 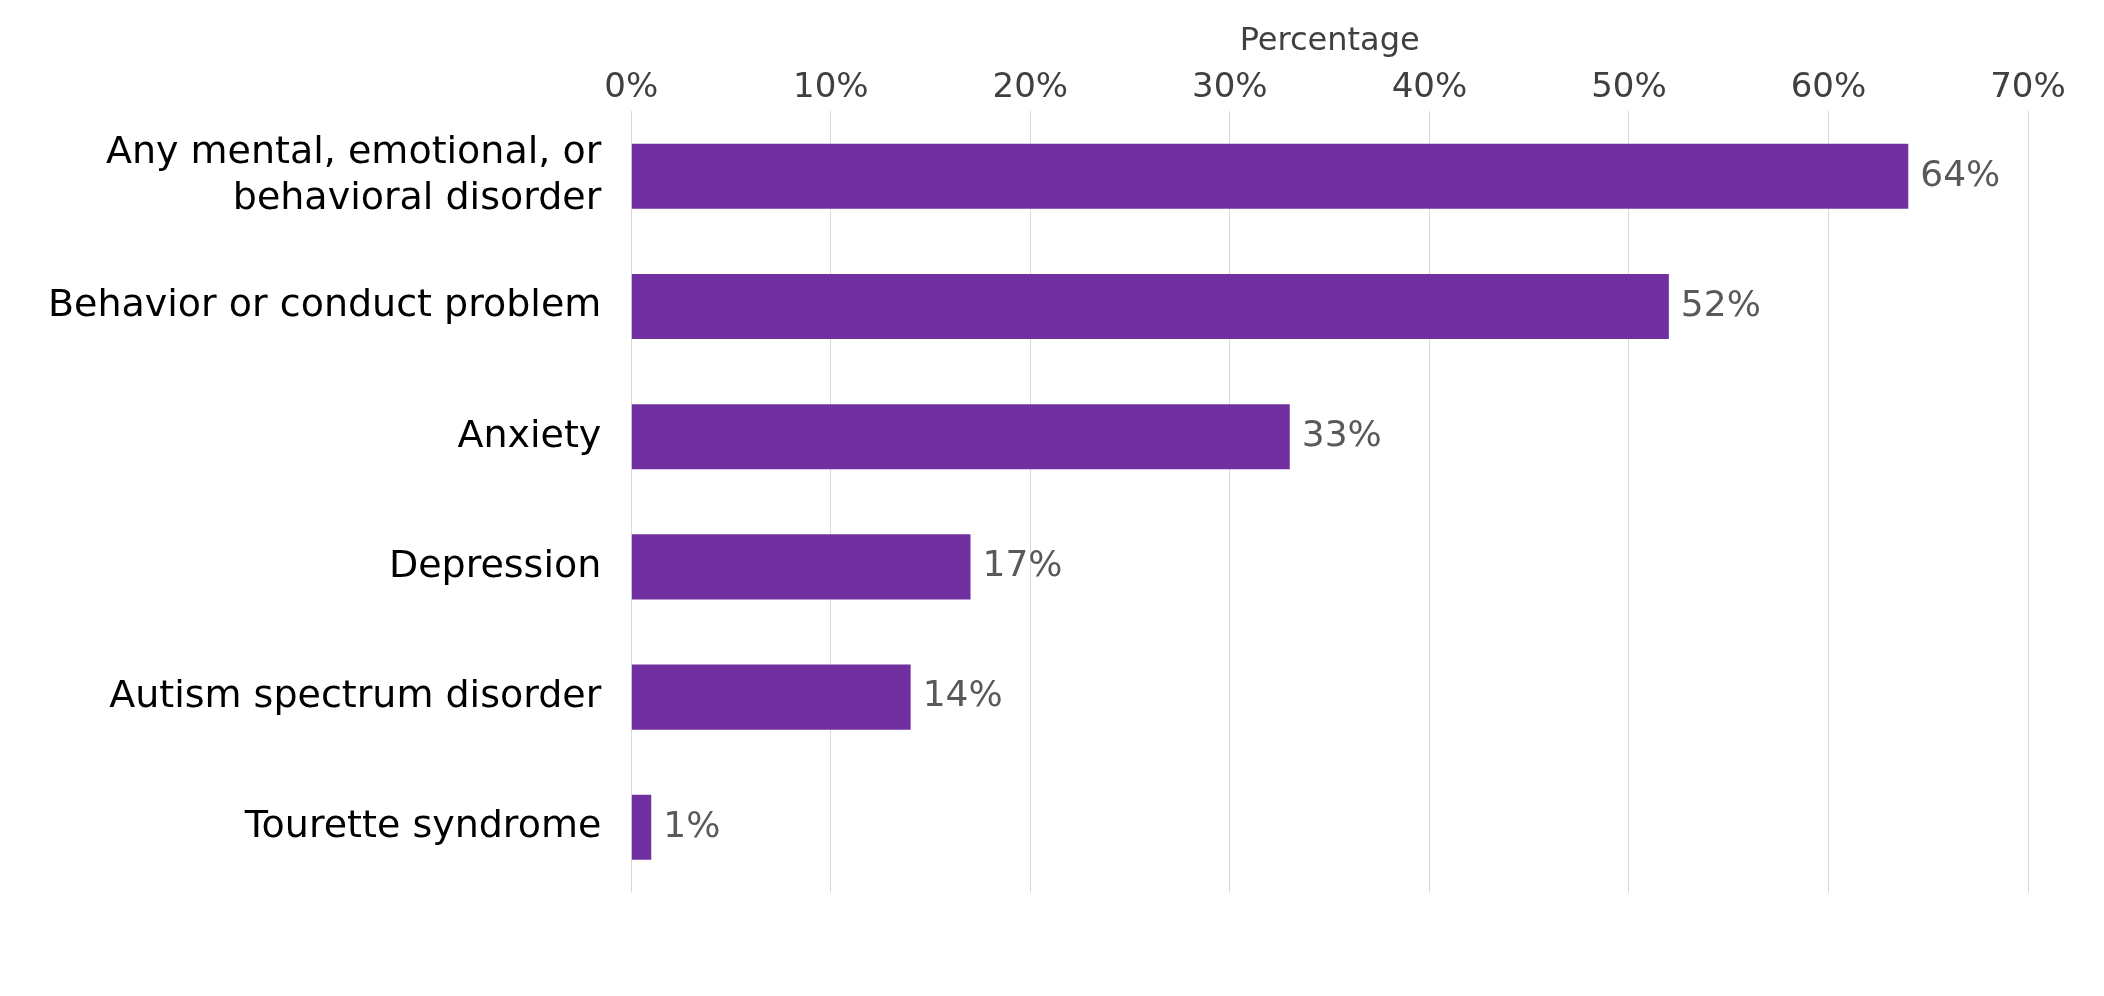 I want to click on x-tick-label: 20%, so click(x=1030, y=84).